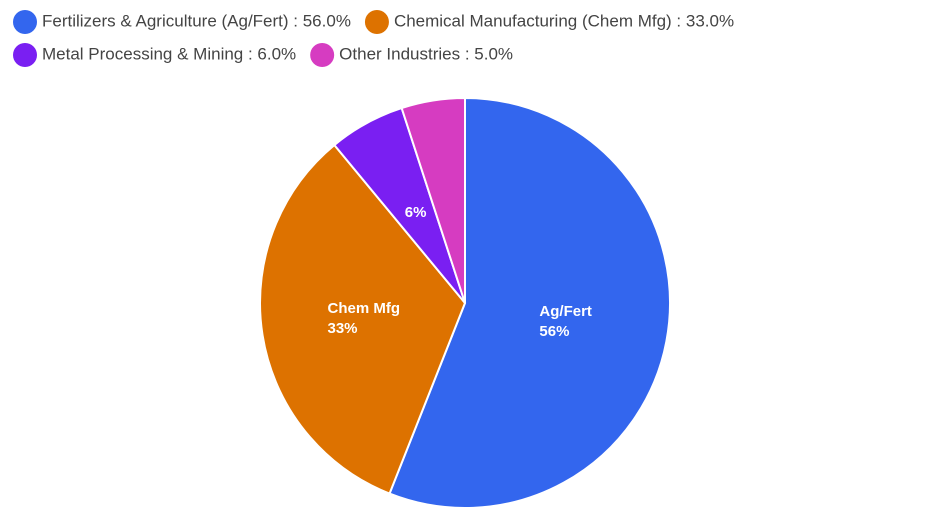 This screenshot has height=511, width=930. I want to click on slice-value-label: 6%, so click(416, 212).